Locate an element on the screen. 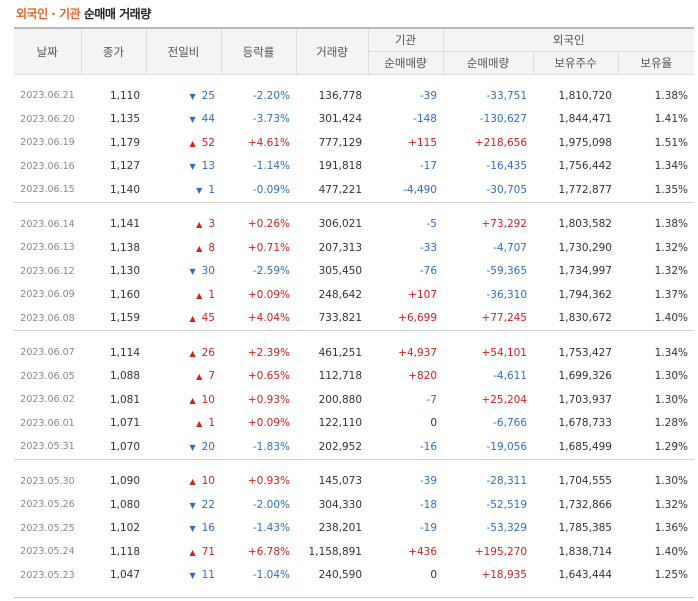  cell-foreign-net: -4,611 is located at coordinates (510, 376).